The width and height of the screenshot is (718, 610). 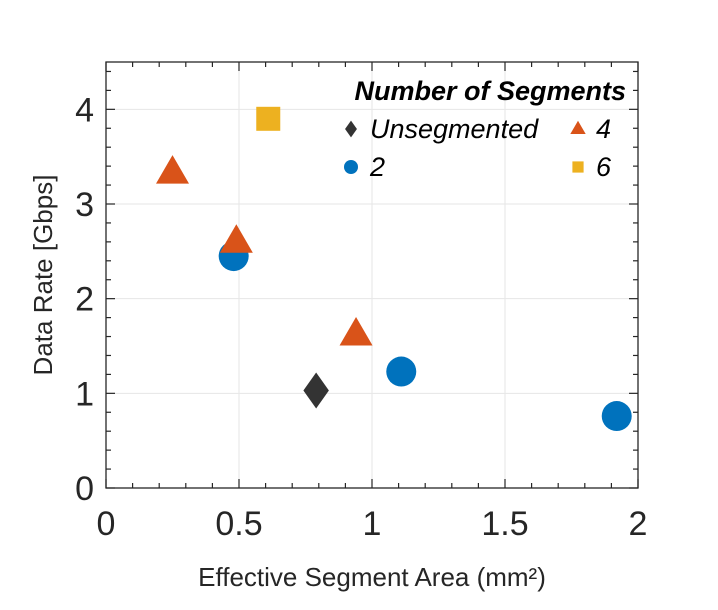 What do you see at coordinates (578, 127) in the screenshot?
I see `legend-marker-triangle` at bounding box center [578, 127].